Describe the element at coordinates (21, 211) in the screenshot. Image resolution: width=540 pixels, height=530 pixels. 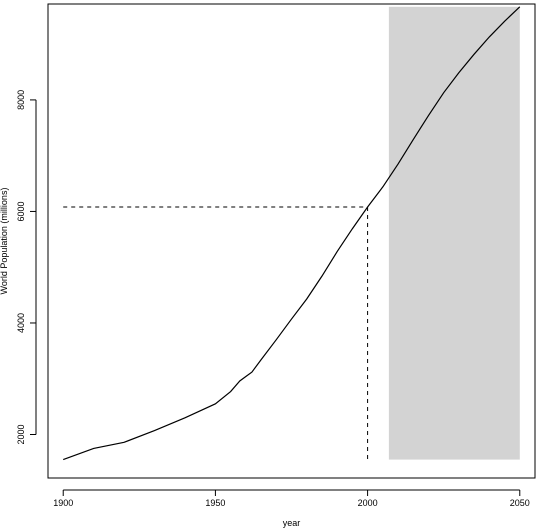
I see `y-tick-label: 6000` at that location.